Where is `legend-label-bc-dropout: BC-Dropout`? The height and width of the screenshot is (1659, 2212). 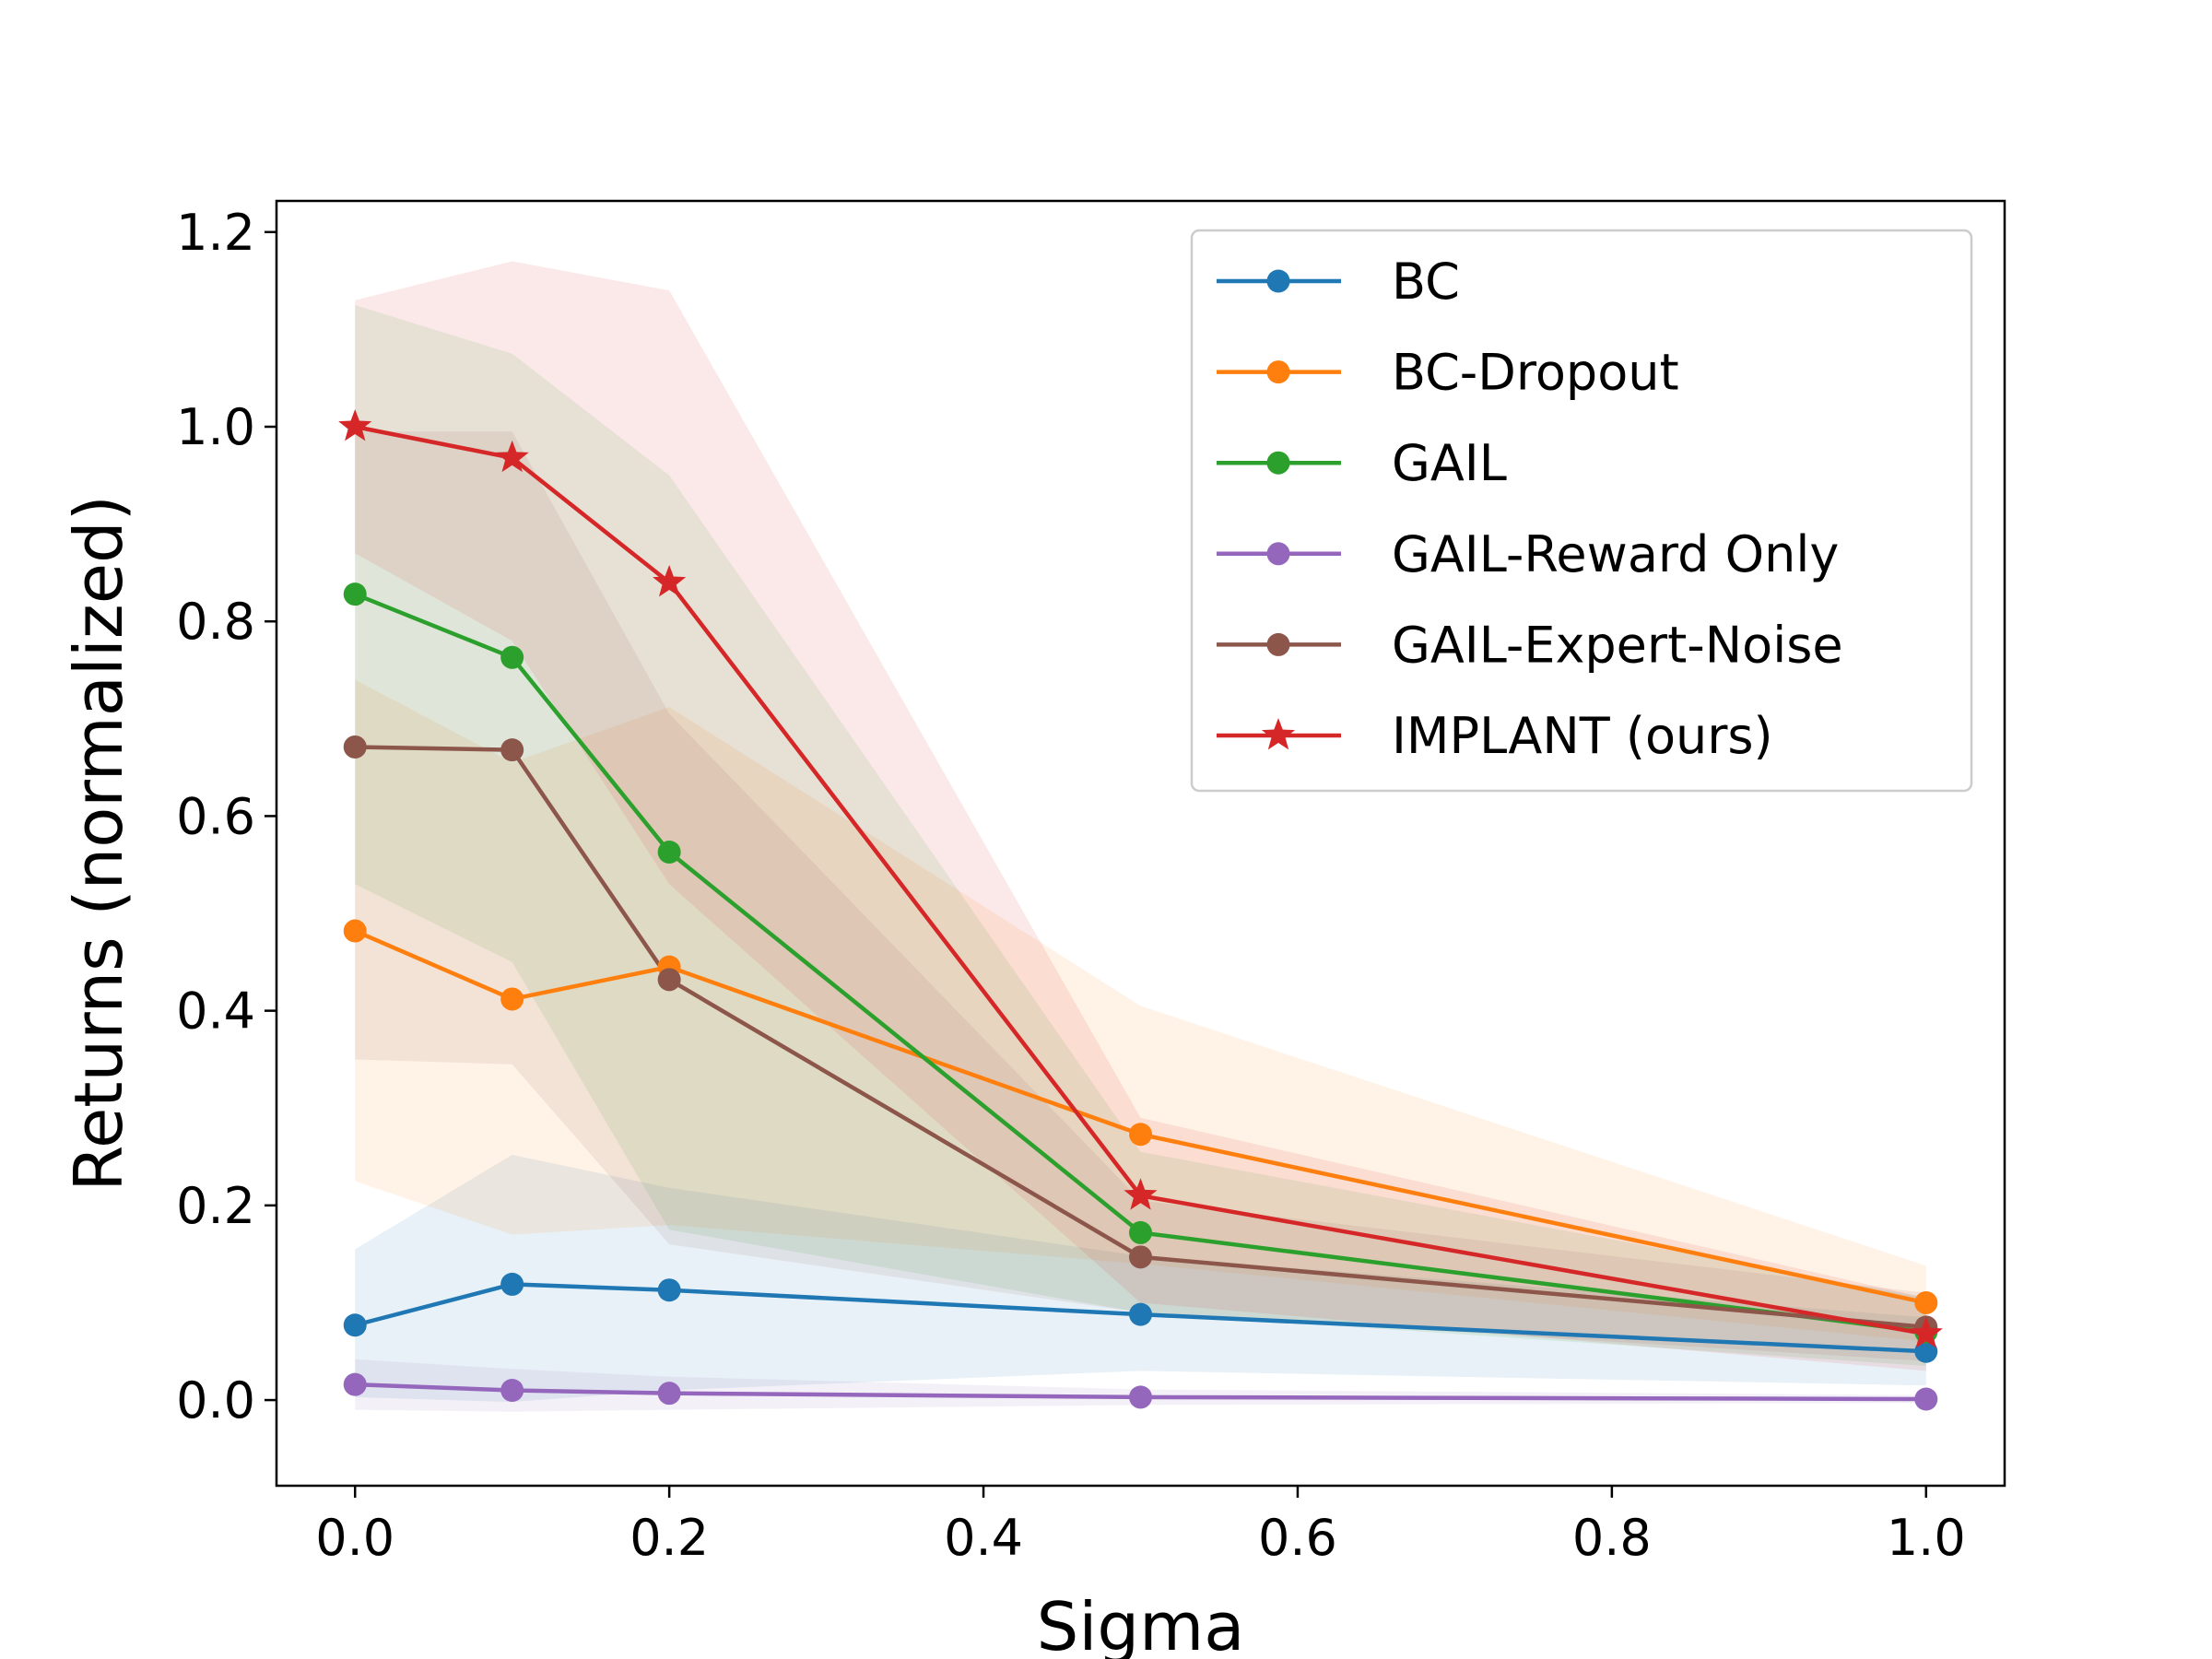
legend-label-bc-dropout: BC-Dropout is located at coordinates (1535, 373).